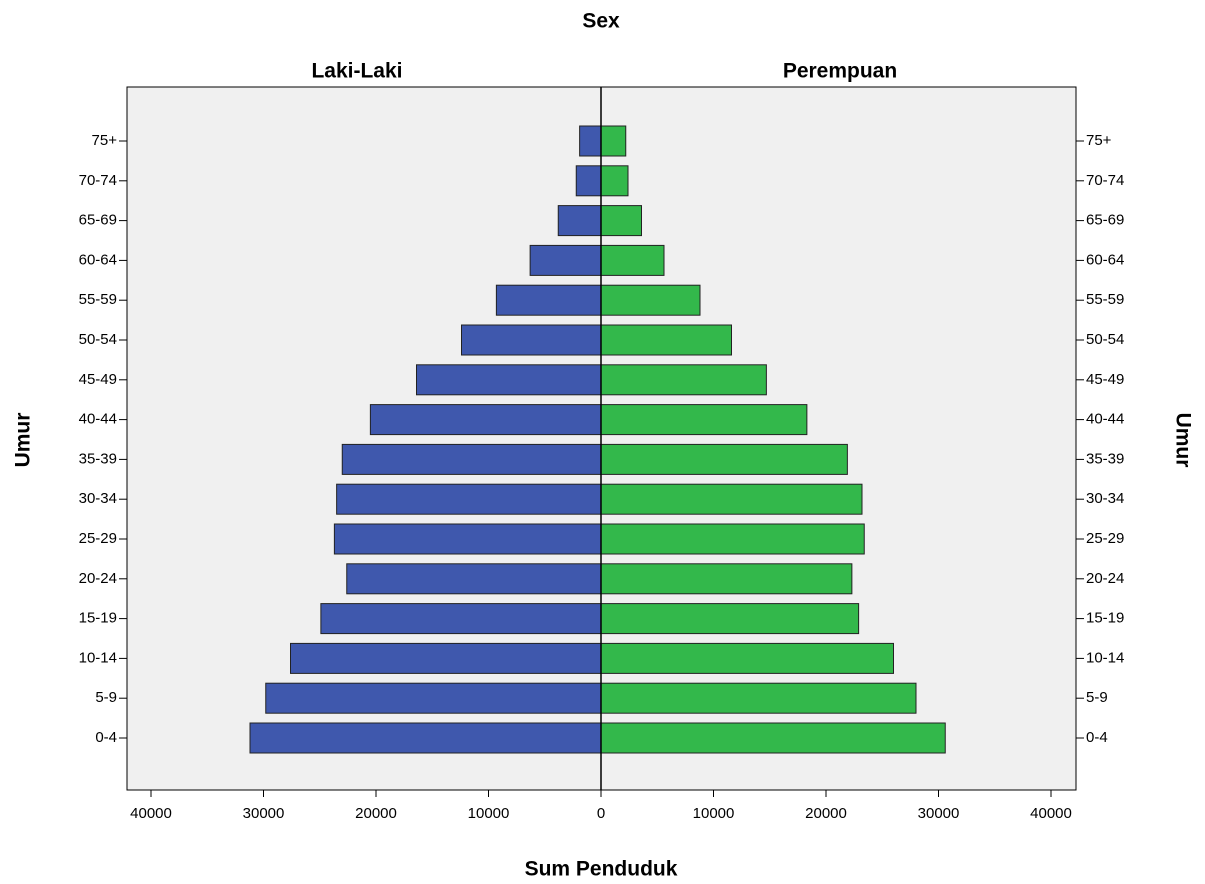 This screenshot has height=884, width=1205. I want to click on panel-title: Laki-Laki, so click(356, 71).